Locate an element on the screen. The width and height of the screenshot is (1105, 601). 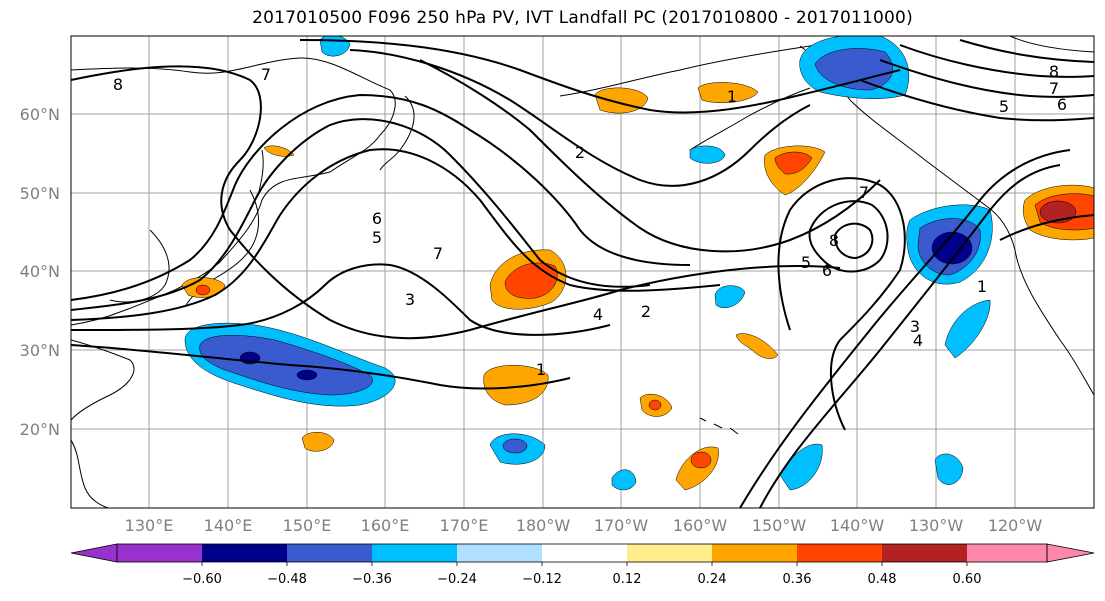
lat-axis: 60°N 50°N 40°N 30°N 20°N is located at coordinates (40, 272).